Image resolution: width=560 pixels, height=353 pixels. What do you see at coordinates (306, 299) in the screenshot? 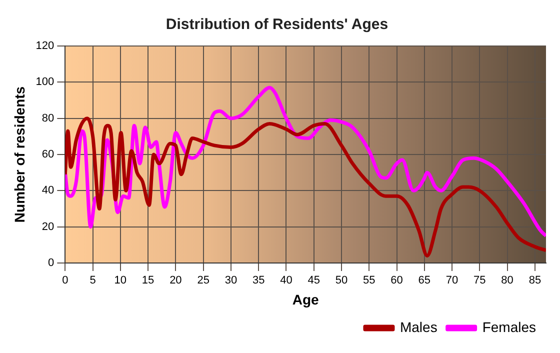
I see `x-axis-title: Age` at bounding box center [306, 299].